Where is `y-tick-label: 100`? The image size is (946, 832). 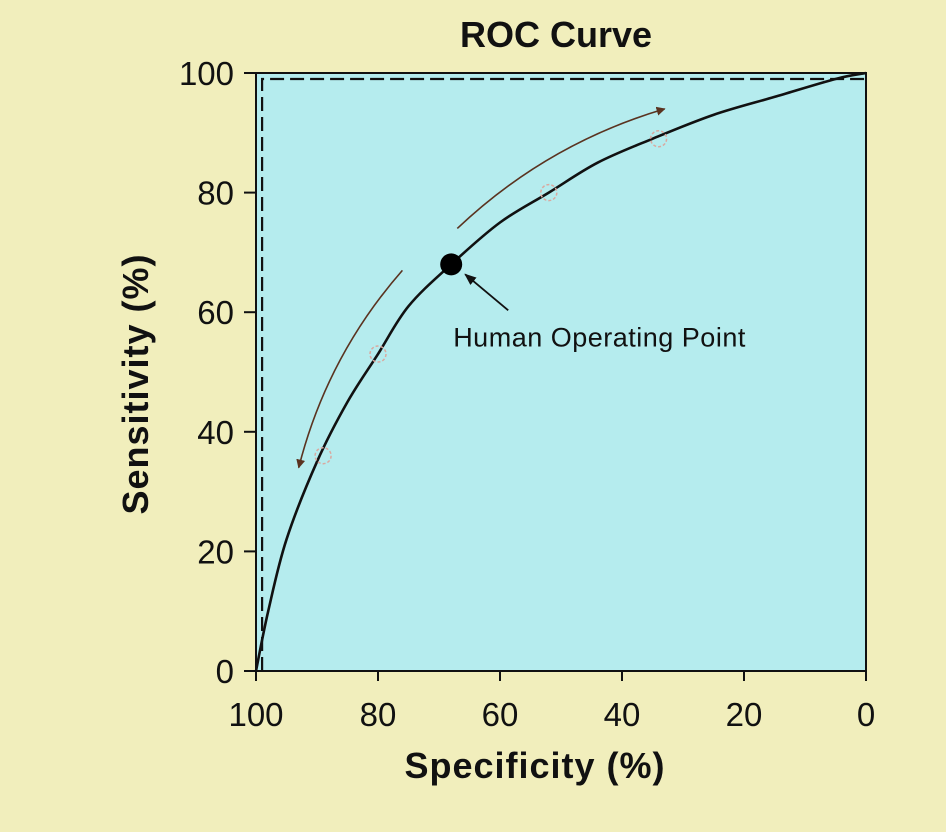
y-tick-label: 100 is located at coordinates (206, 73).